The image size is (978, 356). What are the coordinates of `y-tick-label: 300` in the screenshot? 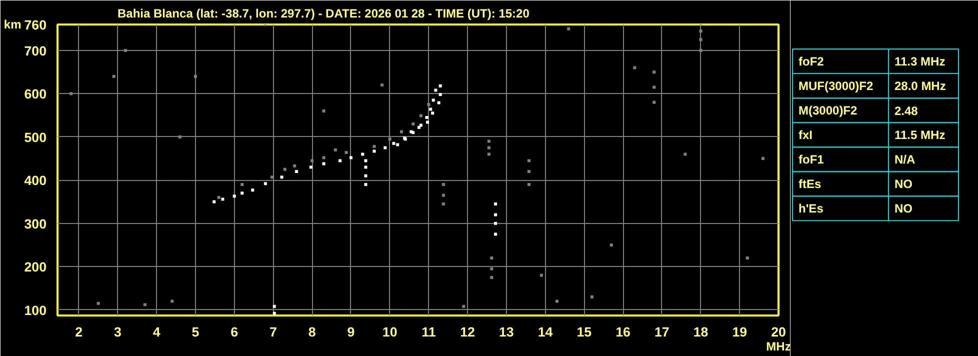 It's located at (35, 224).